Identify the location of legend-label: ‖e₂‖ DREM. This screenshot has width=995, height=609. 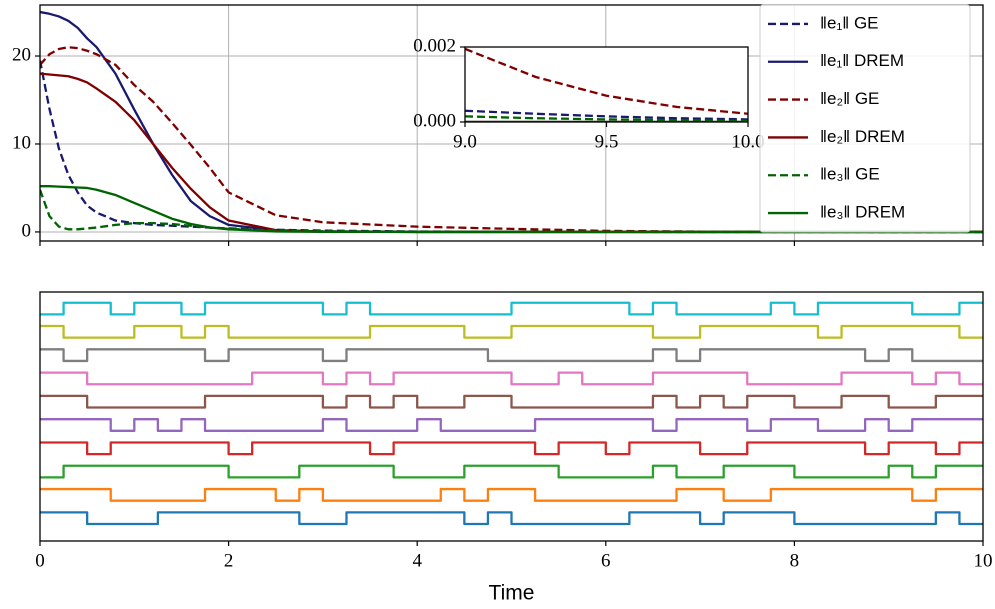
(862, 136).